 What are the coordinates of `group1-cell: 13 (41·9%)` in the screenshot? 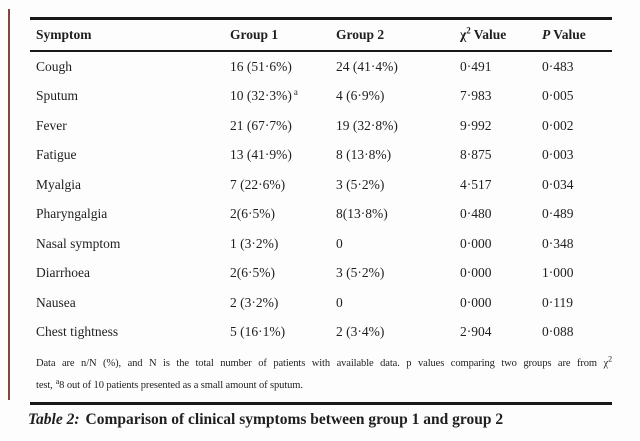 It's located at (261, 155).